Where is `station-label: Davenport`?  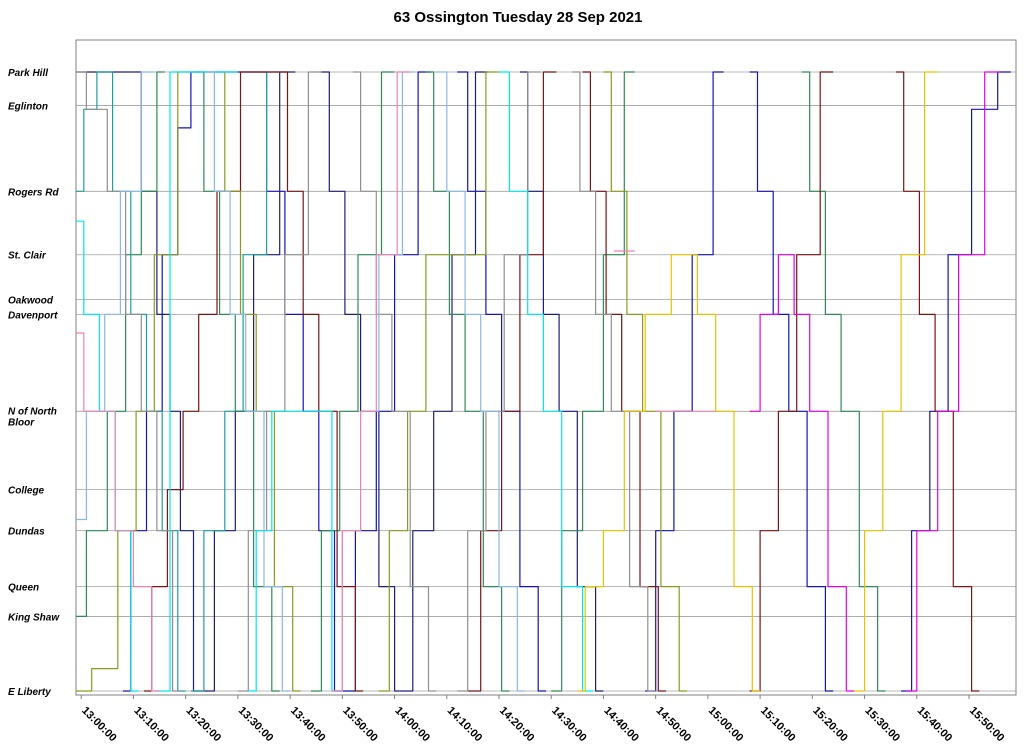 station-label: Davenport is located at coordinates (33, 315).